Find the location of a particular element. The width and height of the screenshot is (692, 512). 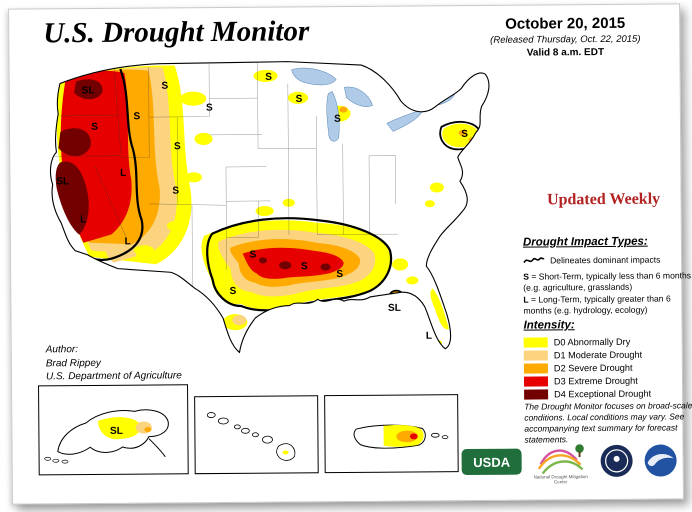

drought-d2-newengland is located at coordinates (462, 132).